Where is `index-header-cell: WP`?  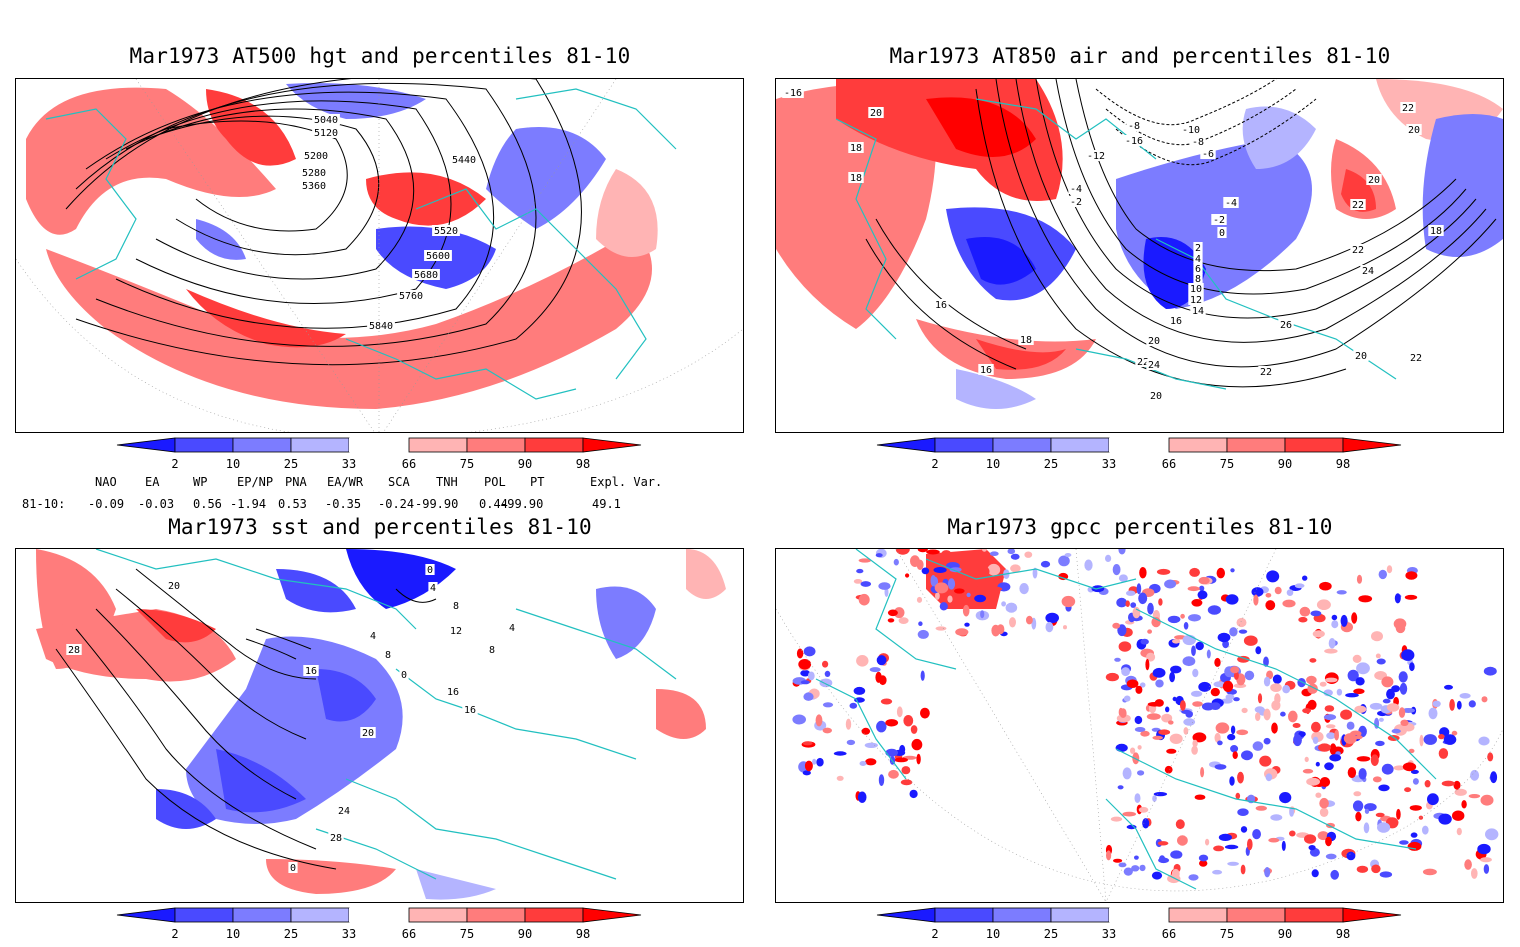
index-header-cell: WP is located at coordinates (200, 482).